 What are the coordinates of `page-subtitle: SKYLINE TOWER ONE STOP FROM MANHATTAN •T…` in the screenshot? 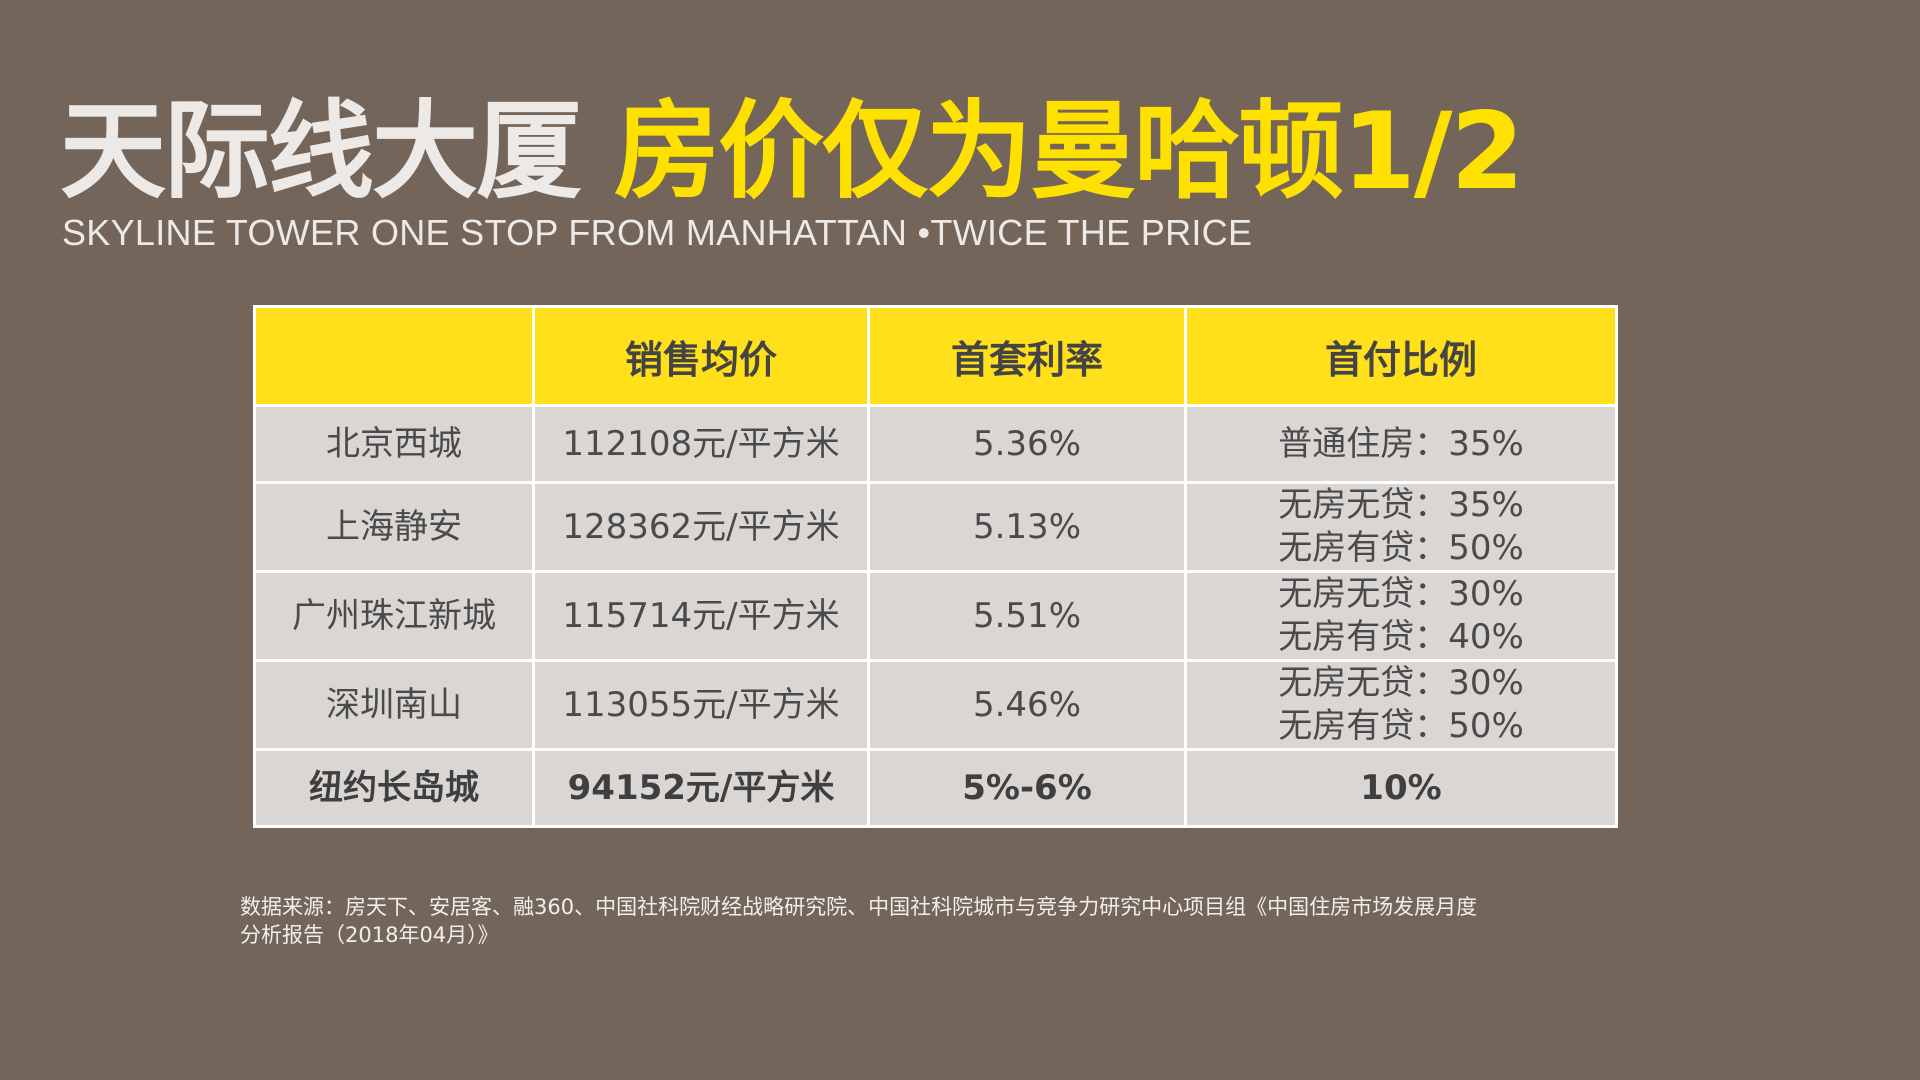 It's located at (657, 232).